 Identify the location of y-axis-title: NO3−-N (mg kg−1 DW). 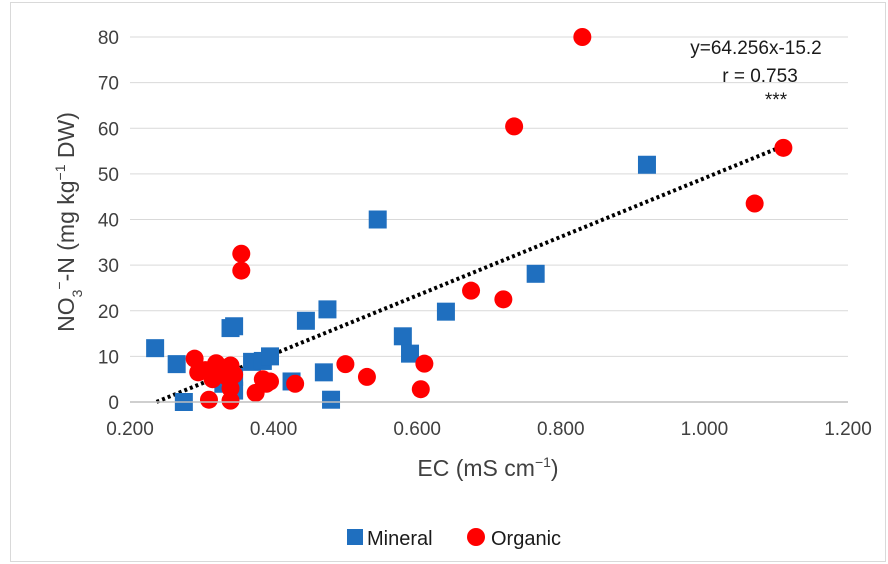
(68, 222).